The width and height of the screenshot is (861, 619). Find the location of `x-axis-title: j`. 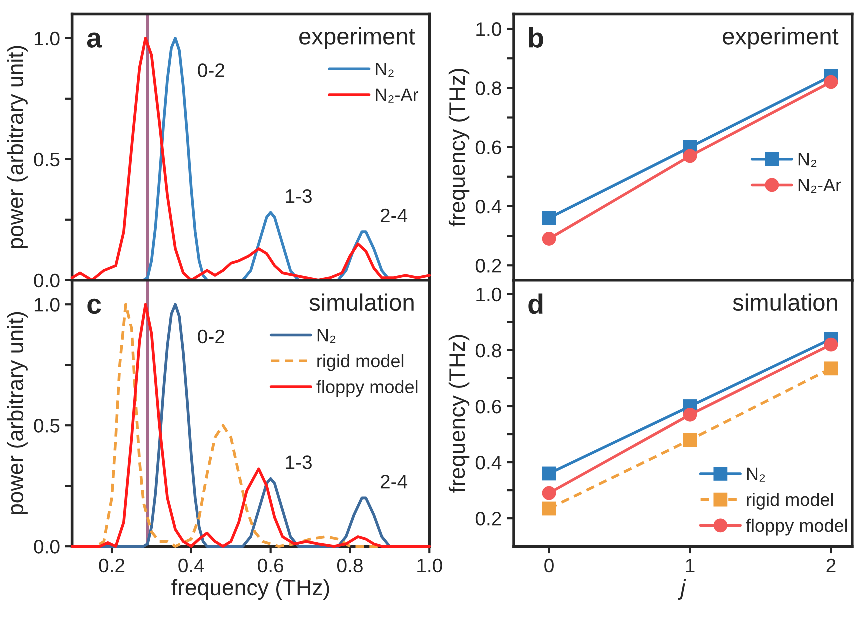

x-axis-title: j is located at coordinates (682, 589).